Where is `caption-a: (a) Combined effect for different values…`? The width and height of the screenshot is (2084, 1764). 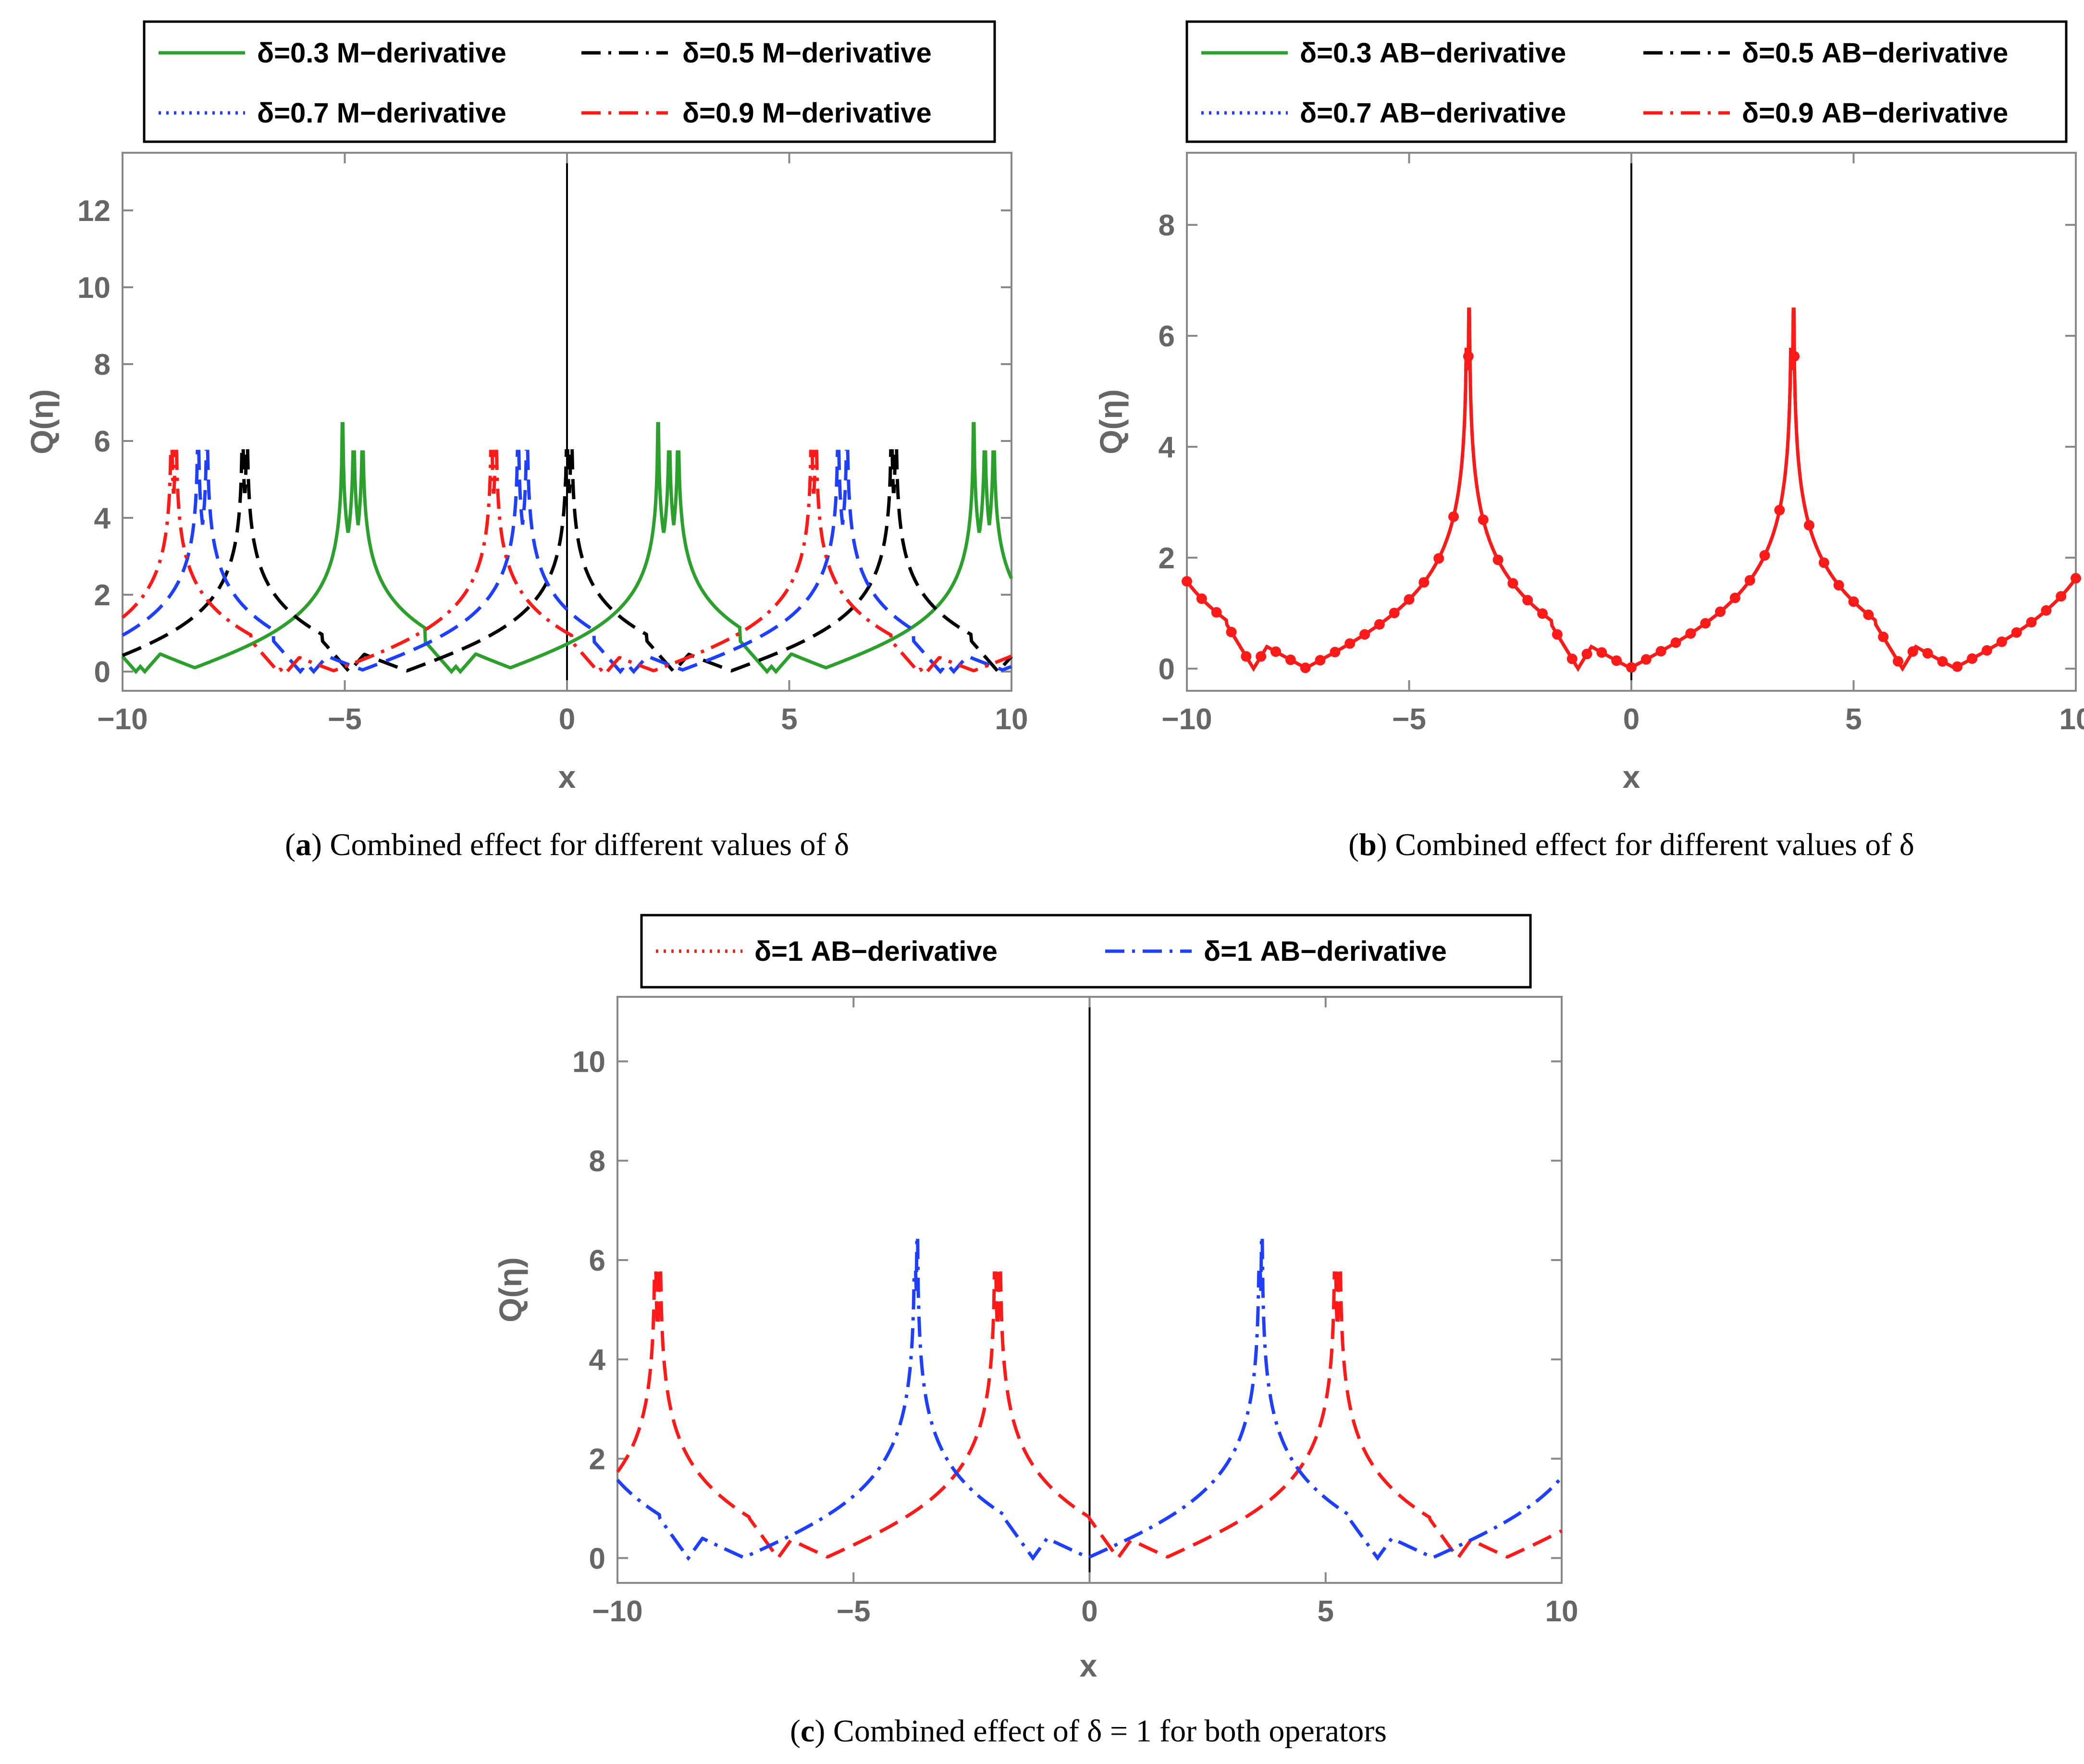
caption-a: (a) Combined effect for different values… is located at coordinates (567, 844).